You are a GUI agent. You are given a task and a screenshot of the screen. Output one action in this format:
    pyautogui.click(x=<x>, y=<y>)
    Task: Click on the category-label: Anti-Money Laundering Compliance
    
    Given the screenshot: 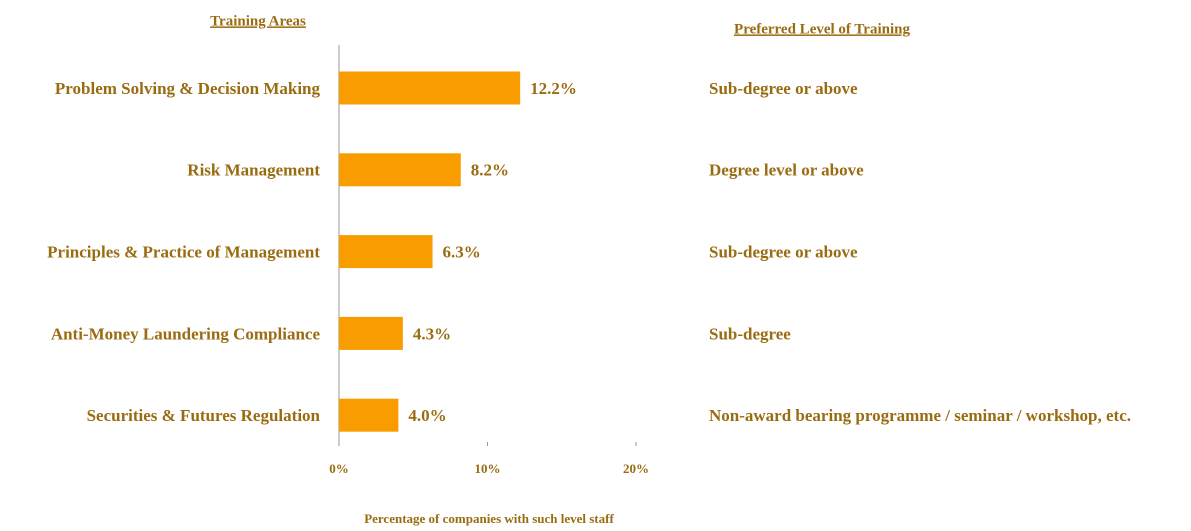 What is the action you would take?
    pyautogui.click(x=186, y=333)
    